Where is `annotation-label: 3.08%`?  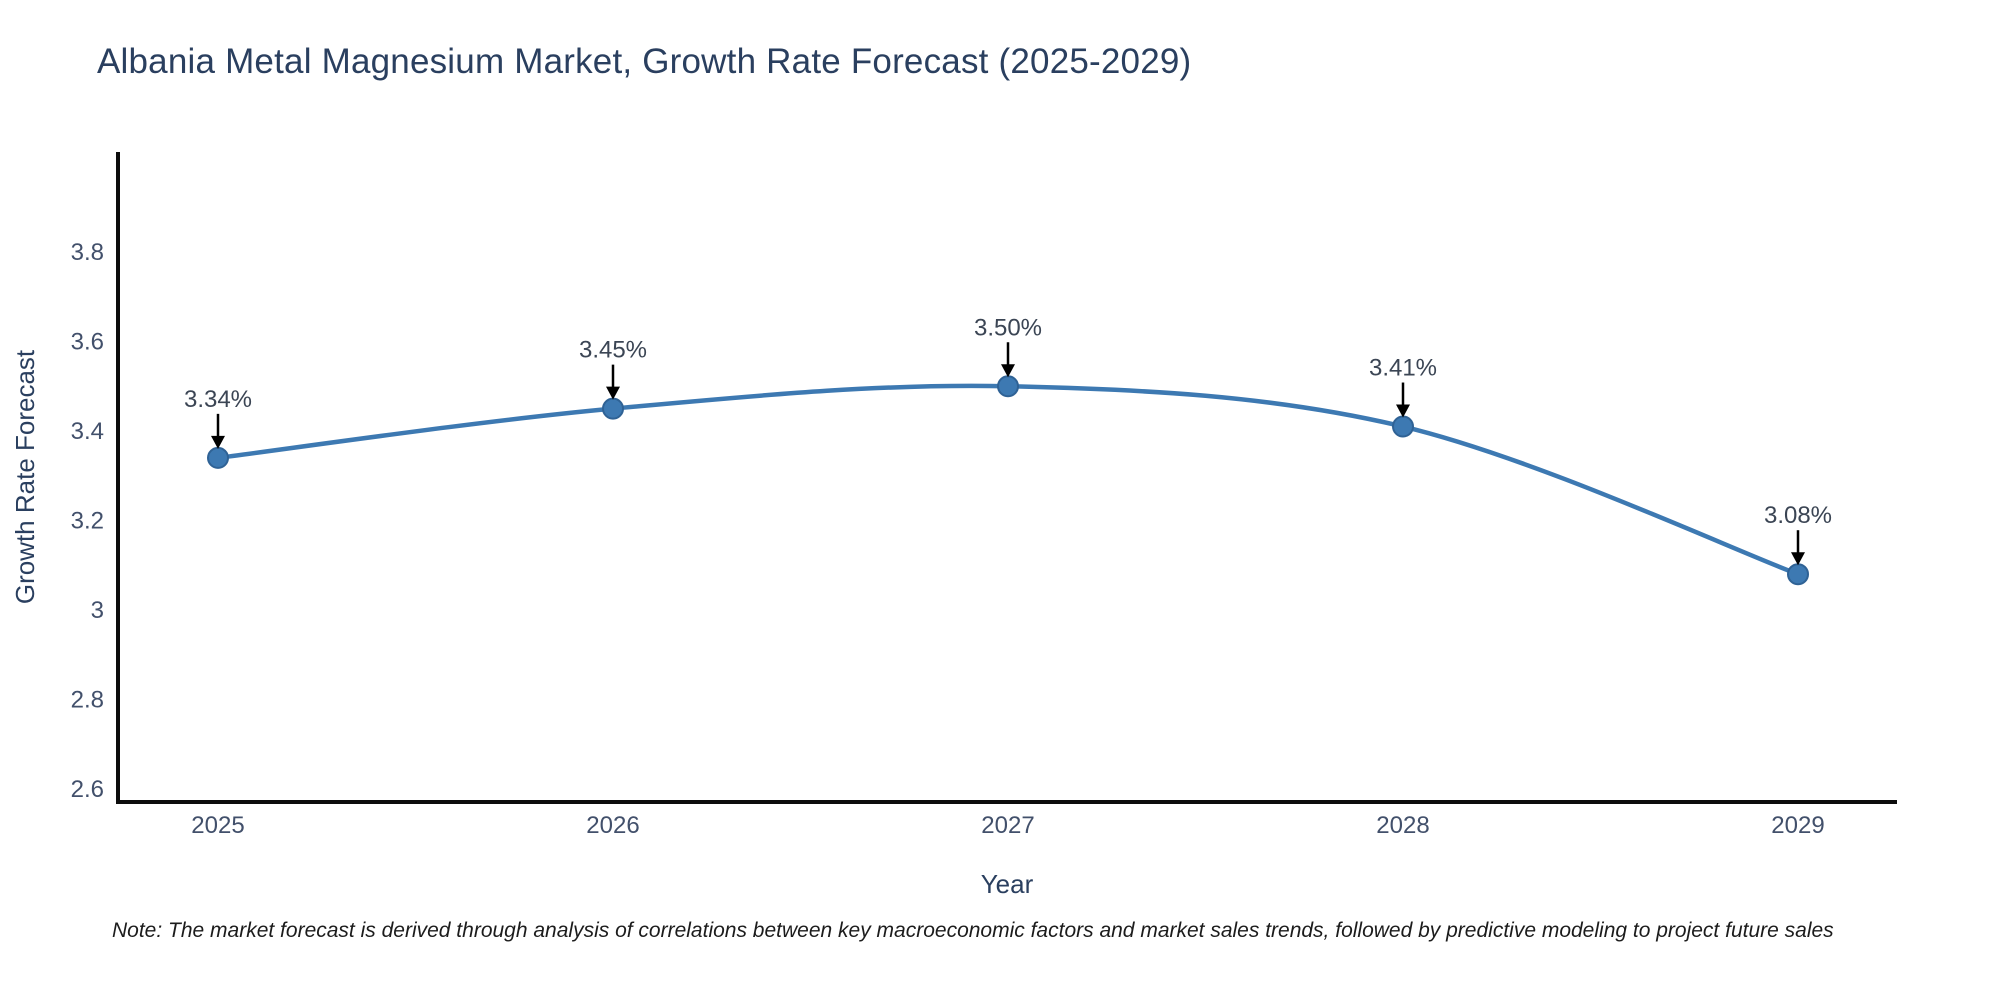 annotation-label: 3.08% is located at coordinates (1798, 515).